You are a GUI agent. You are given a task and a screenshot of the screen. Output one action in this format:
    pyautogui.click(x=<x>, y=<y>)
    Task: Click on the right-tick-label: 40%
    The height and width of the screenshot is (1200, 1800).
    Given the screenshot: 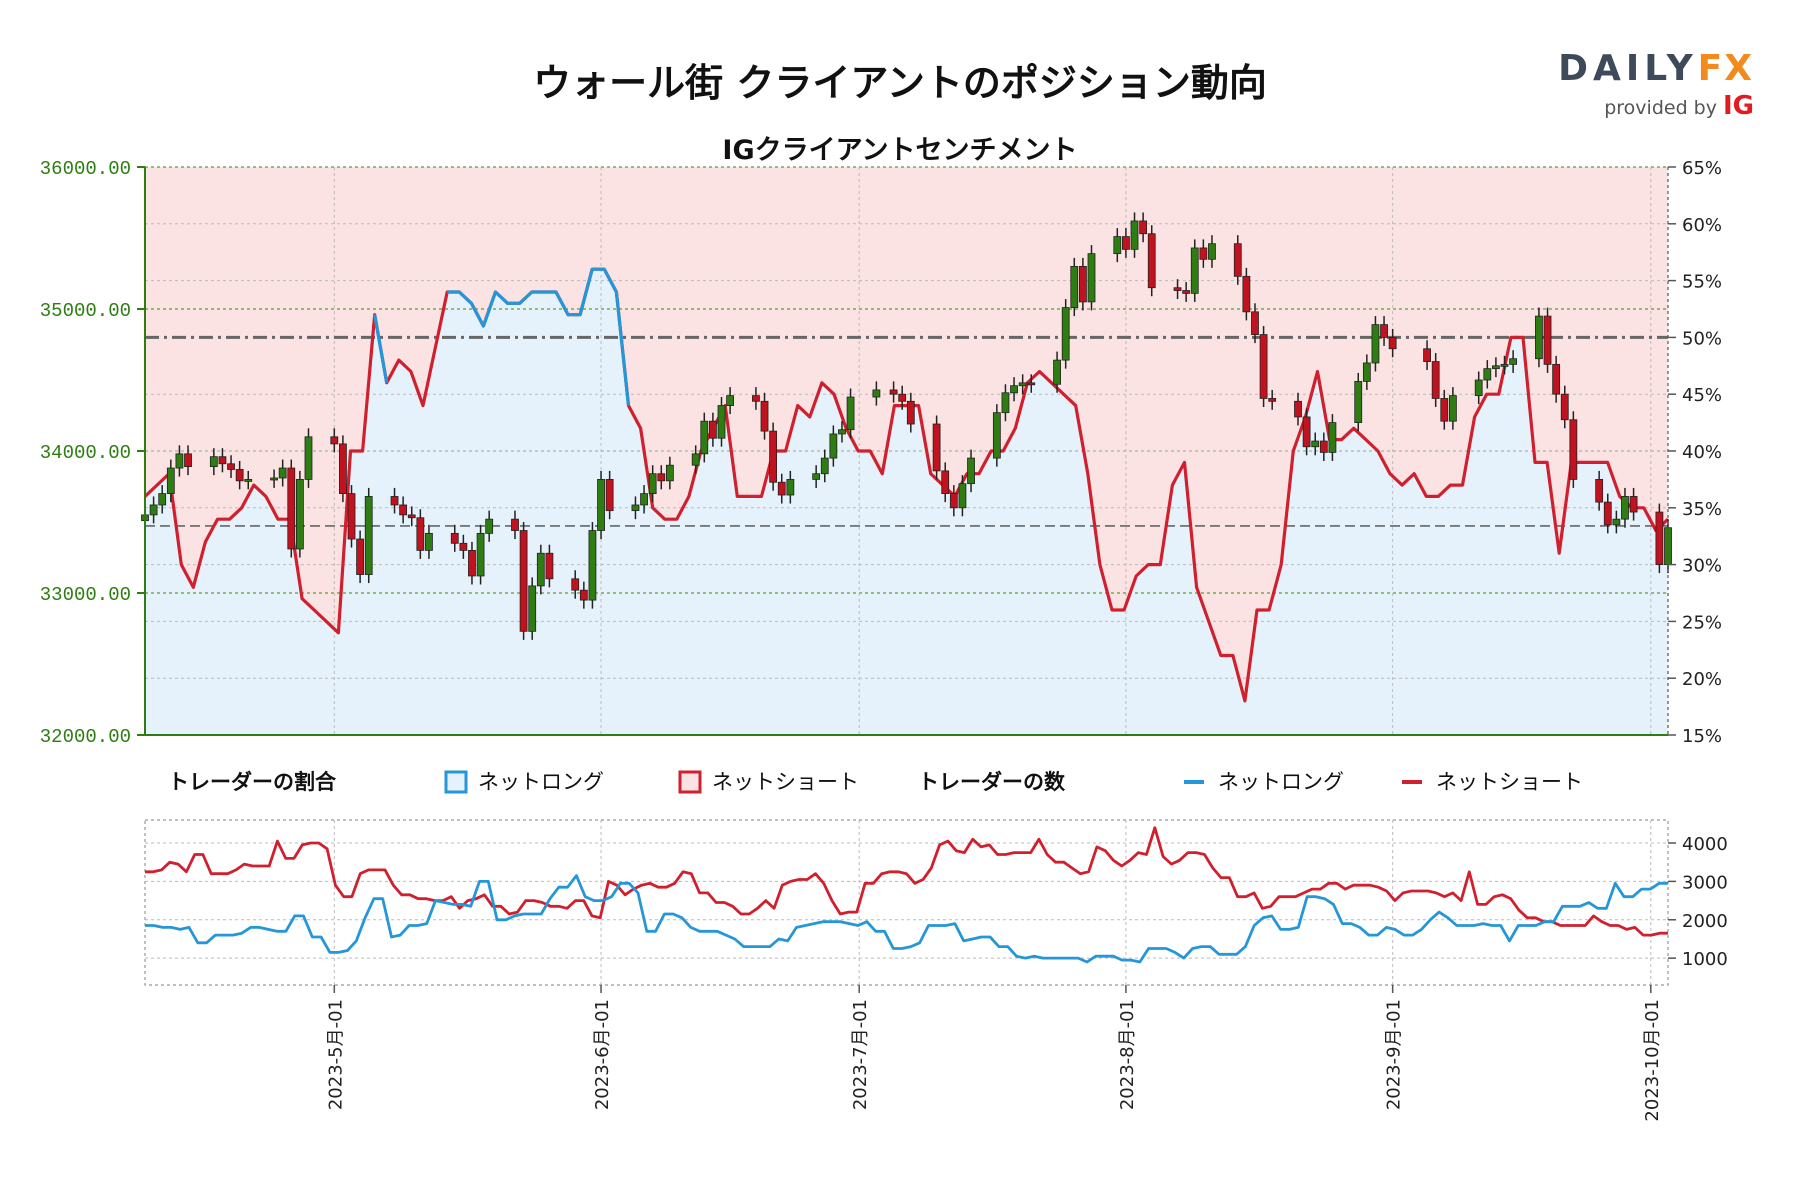 What is the action you would take?
    pyautogui.click(x=1702, y=452)
    